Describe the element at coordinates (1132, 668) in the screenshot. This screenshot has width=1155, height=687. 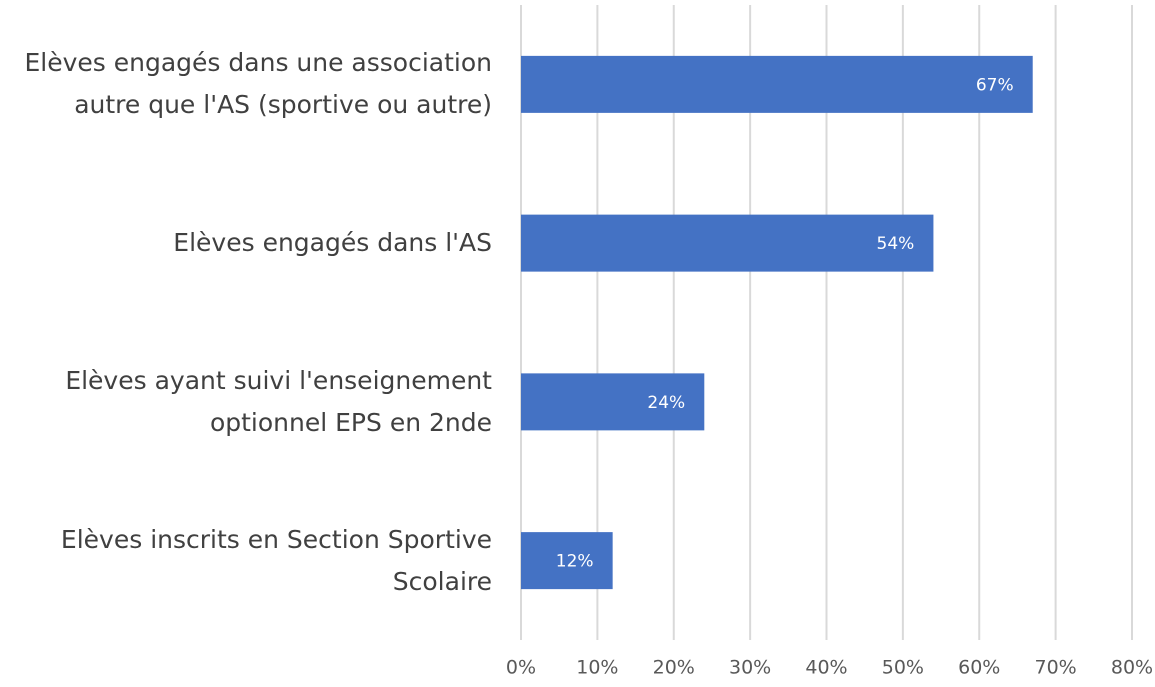
I see `x-tick-label: 80%` at that location.